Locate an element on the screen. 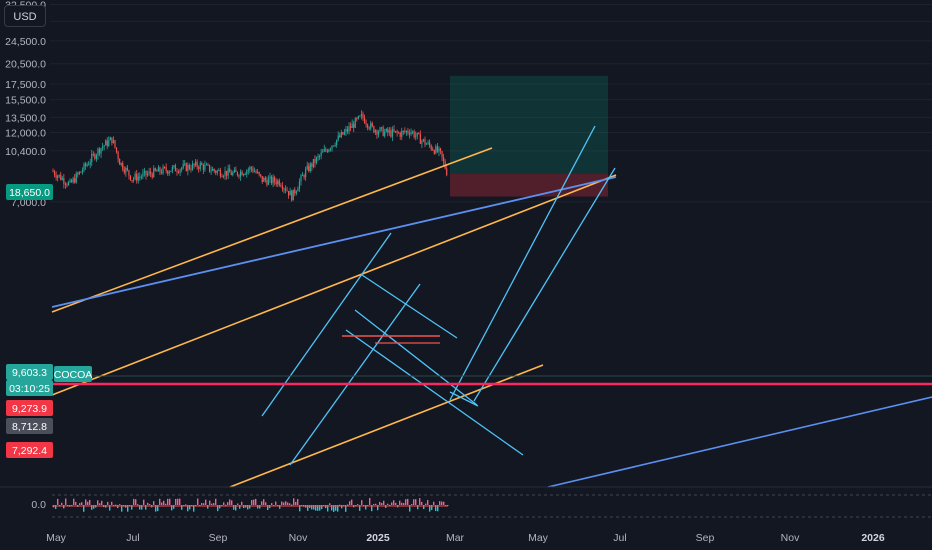 This screenshot has height=550, width=932. currency-button: USD is located at coordinates (25, 16).